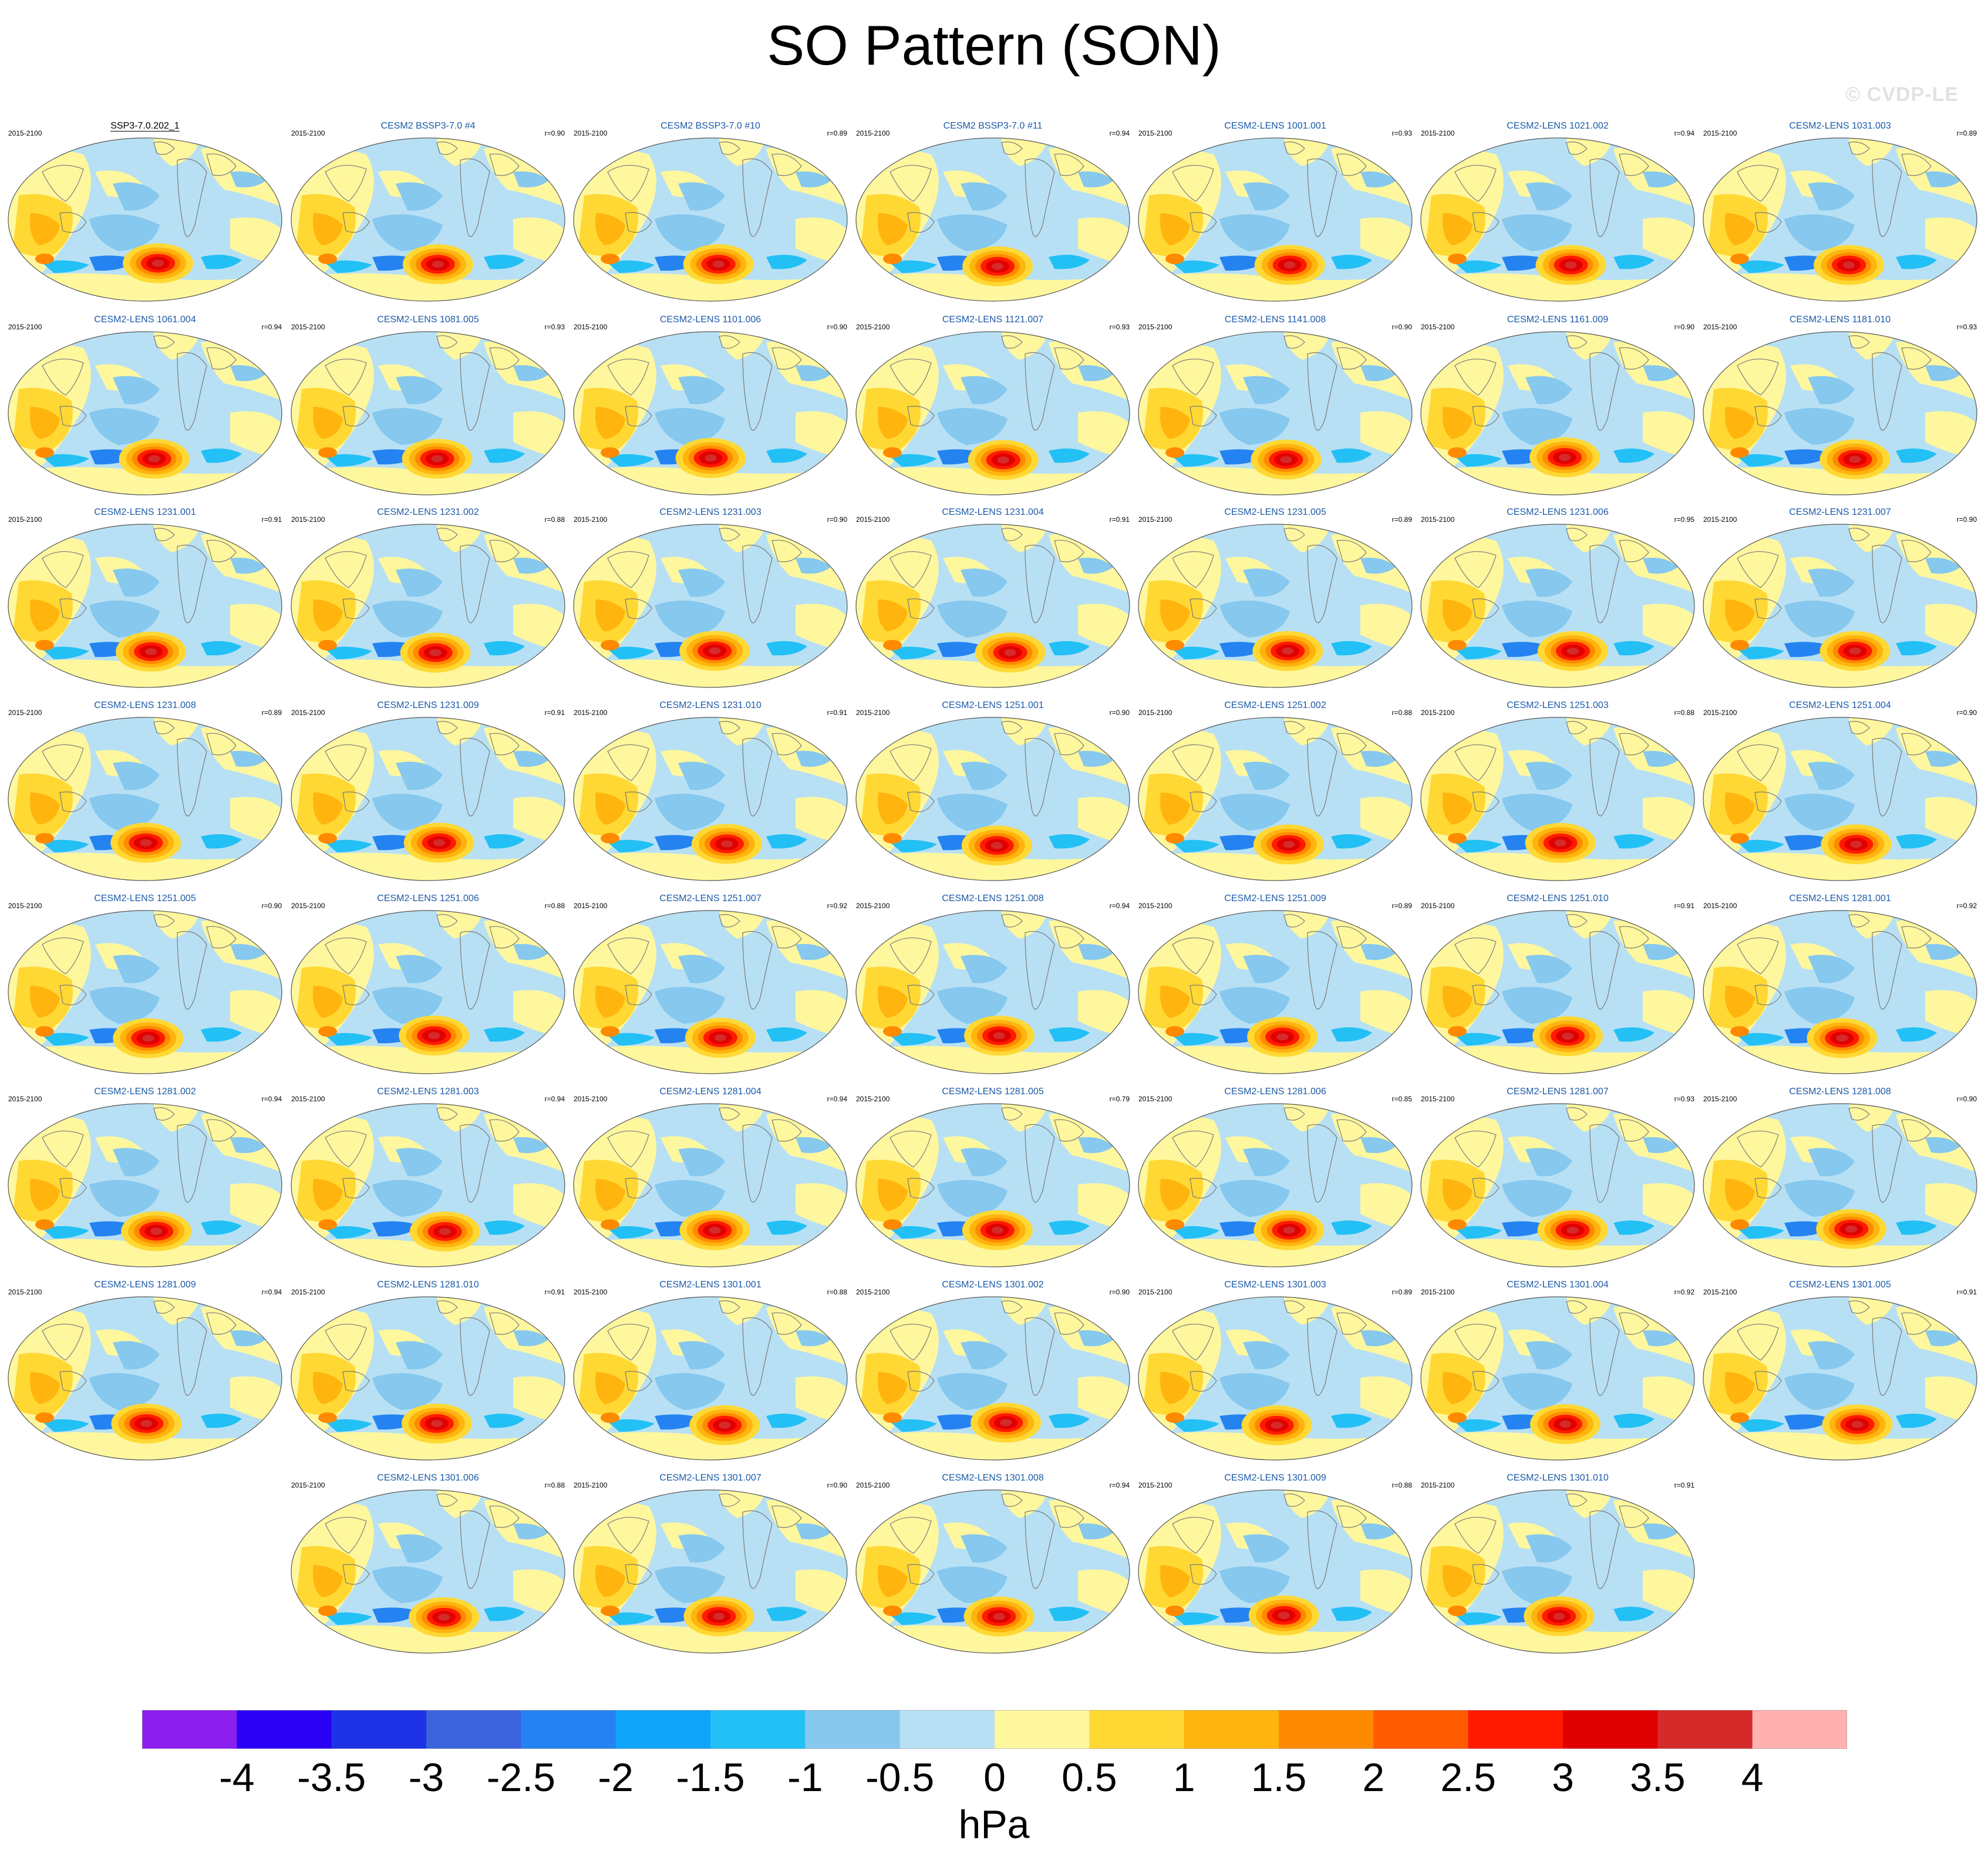 This screenshot has height=1858, width=1988. I want to click on panel-title-text: CESM2-LENS 1231.007, so click(1840, 512).